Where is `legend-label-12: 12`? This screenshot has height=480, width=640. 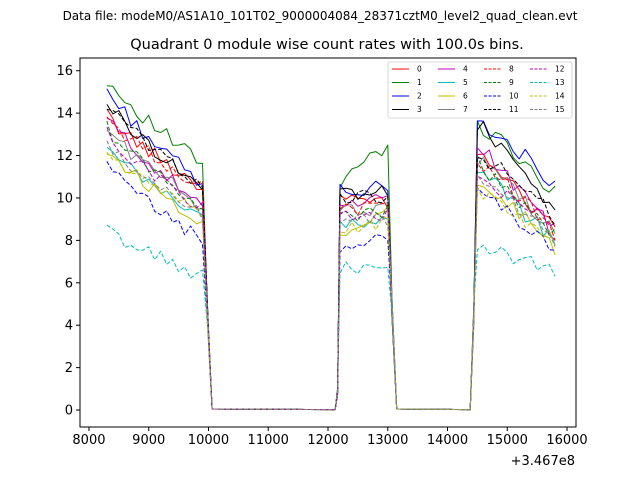 legend-label-12: 12 is located at coordinates (560, 69).